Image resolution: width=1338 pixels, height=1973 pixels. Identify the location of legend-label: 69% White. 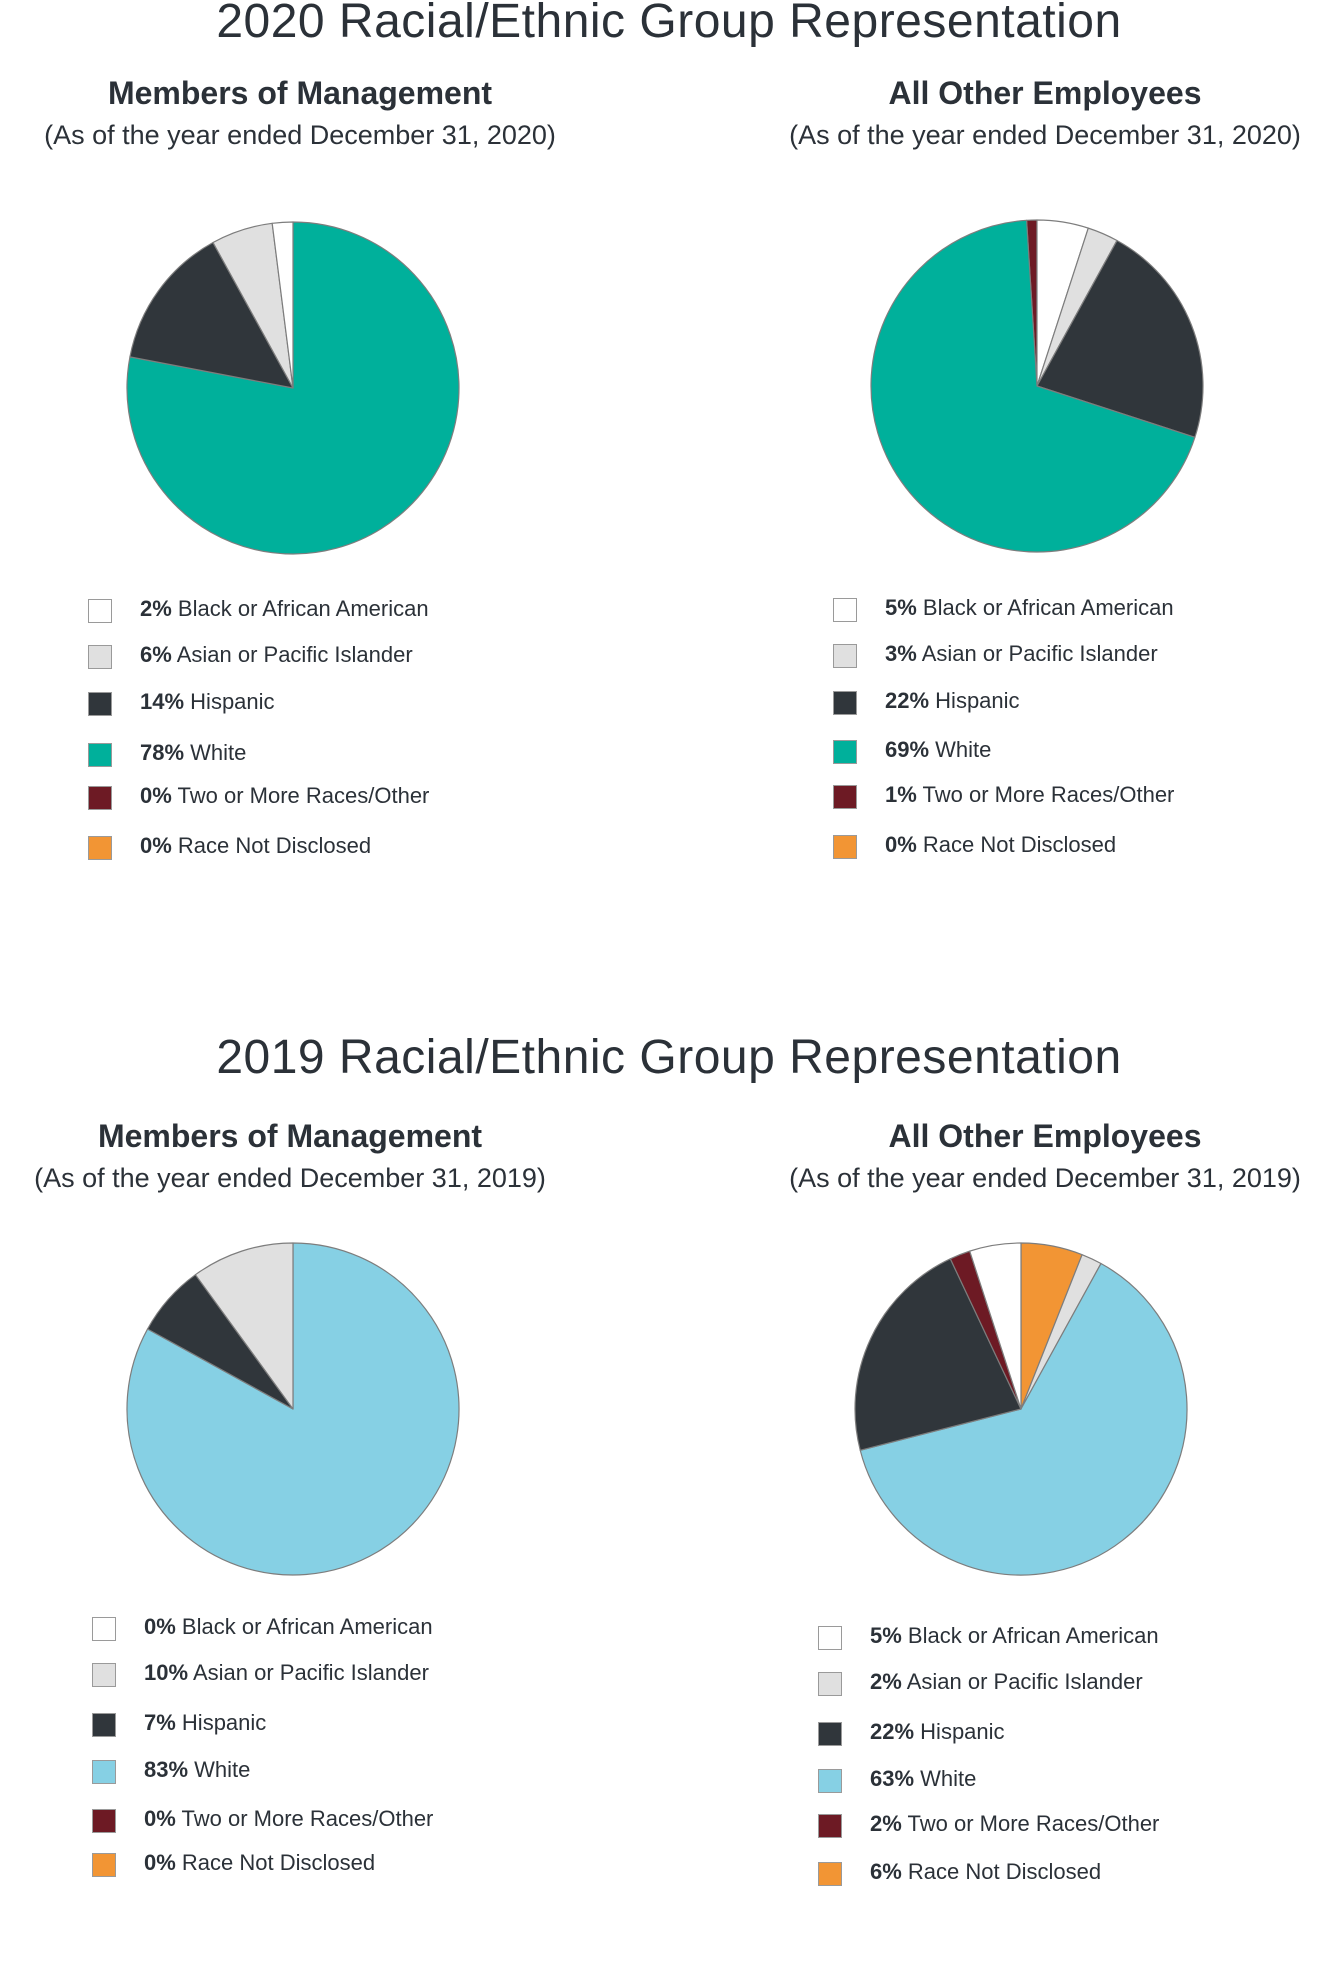
(938, 749).